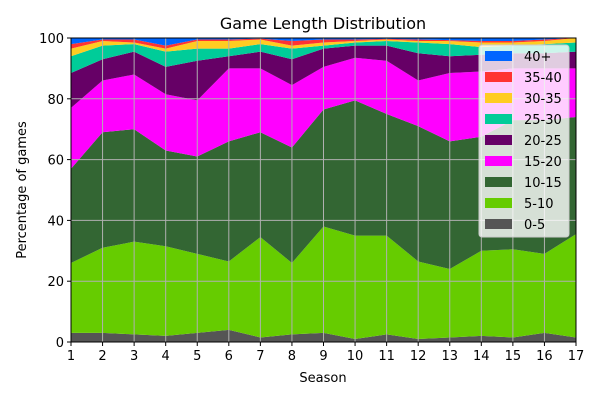 Image resolution: width=600 pixels, height=400 pixels. I want to click on x-tick-label: 12, so click(418, 356).